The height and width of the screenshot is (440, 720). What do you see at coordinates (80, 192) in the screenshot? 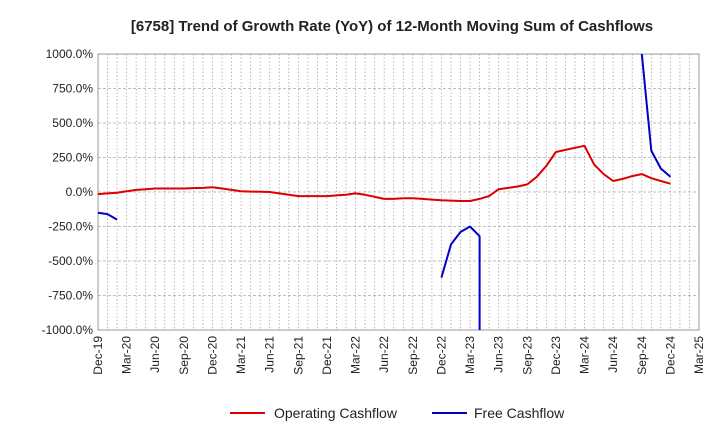
I see `y-tick-label: 0.0%` at bounding box center [80, 192].